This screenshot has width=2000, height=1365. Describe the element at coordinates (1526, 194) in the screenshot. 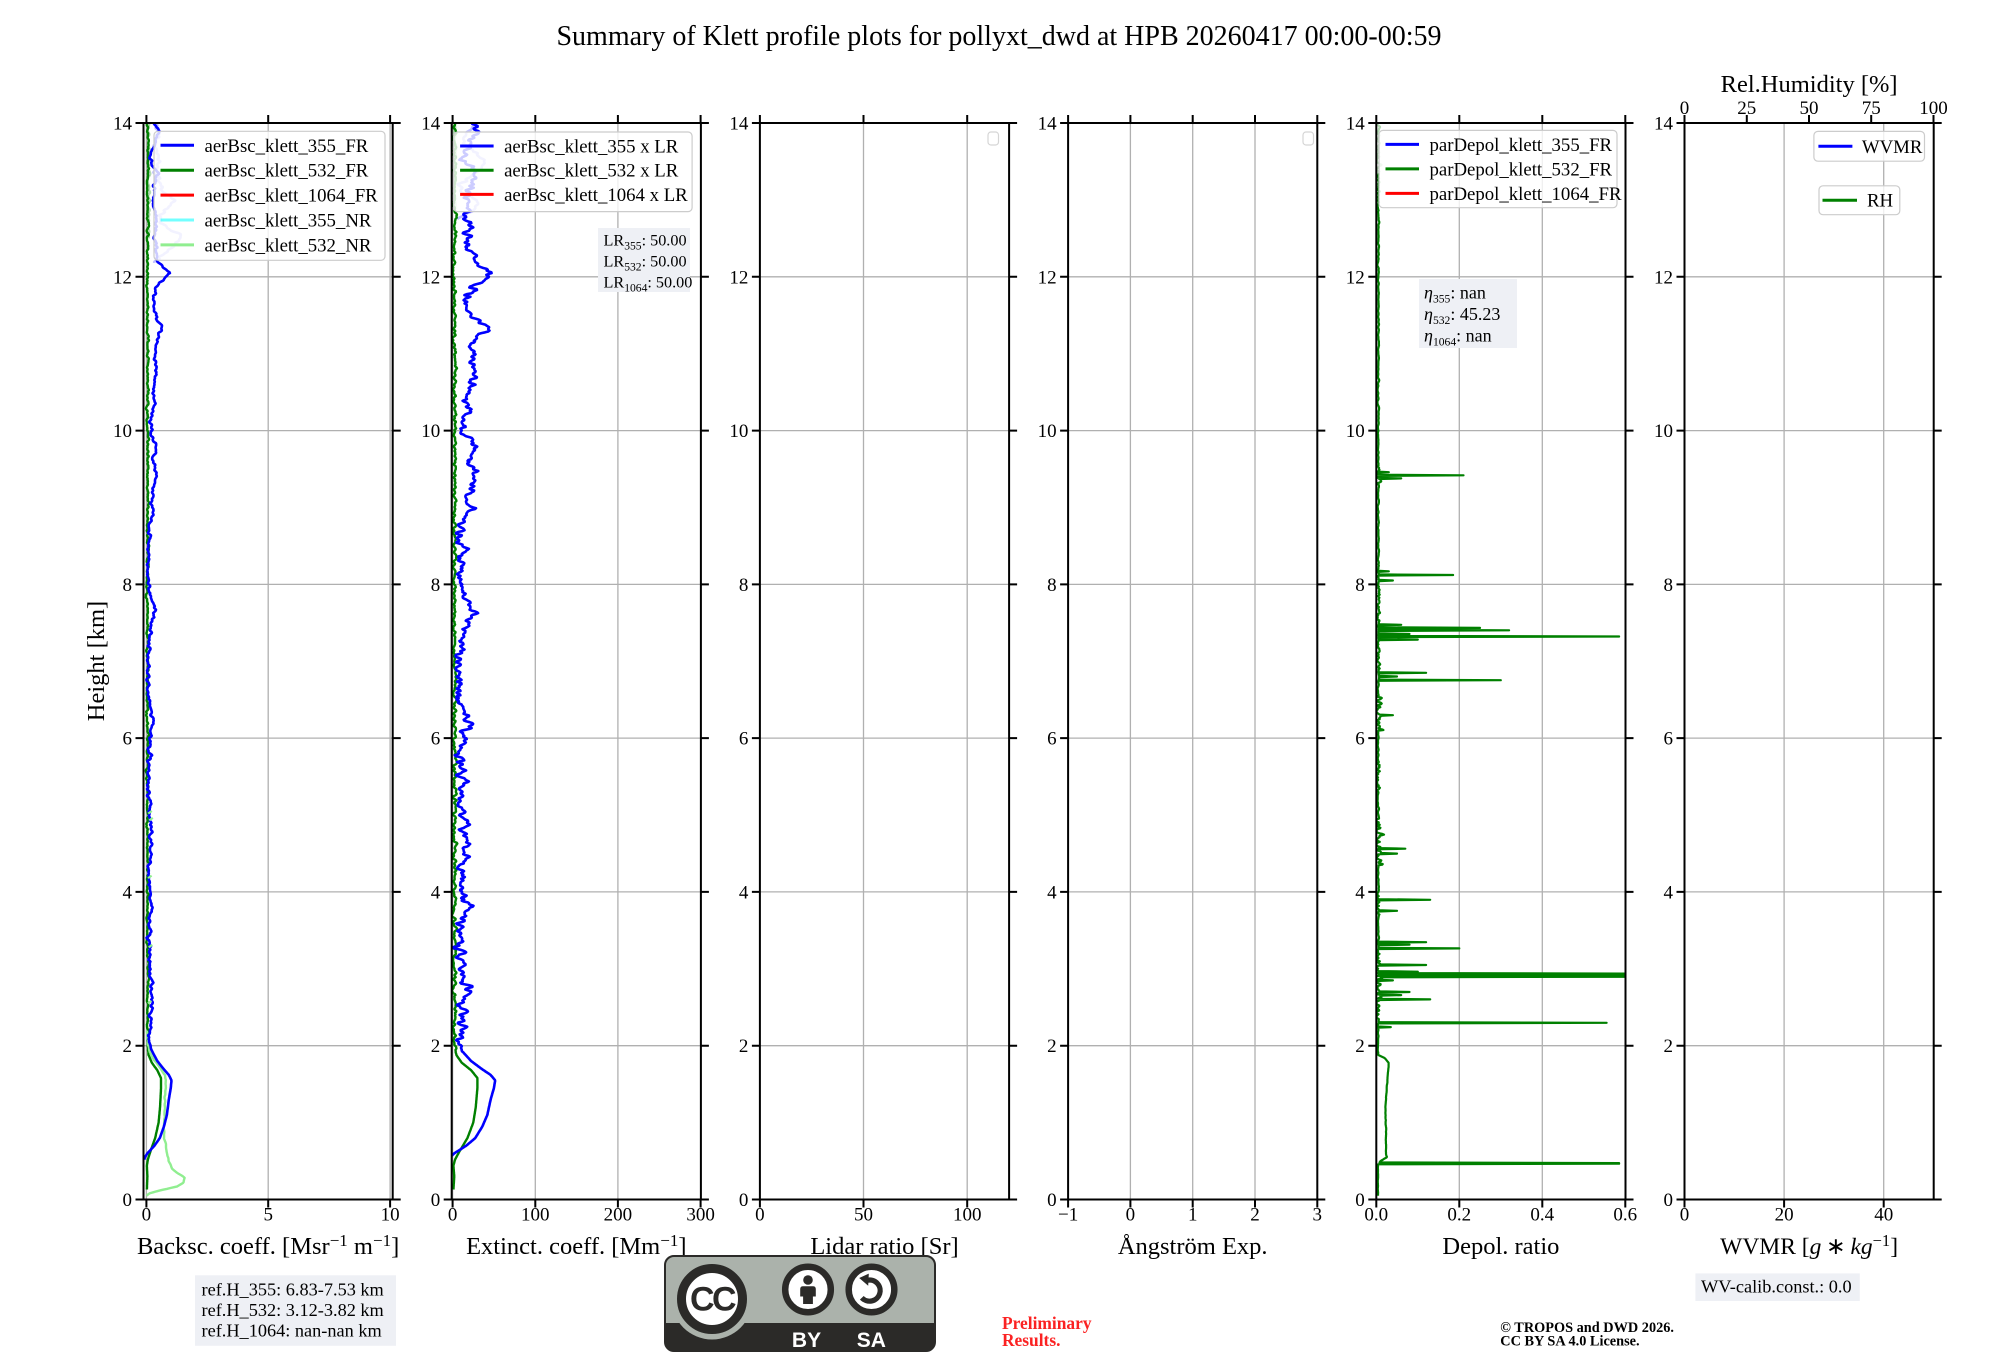

I see `svg-text: parDepol_klett_1064_FR` at that location.